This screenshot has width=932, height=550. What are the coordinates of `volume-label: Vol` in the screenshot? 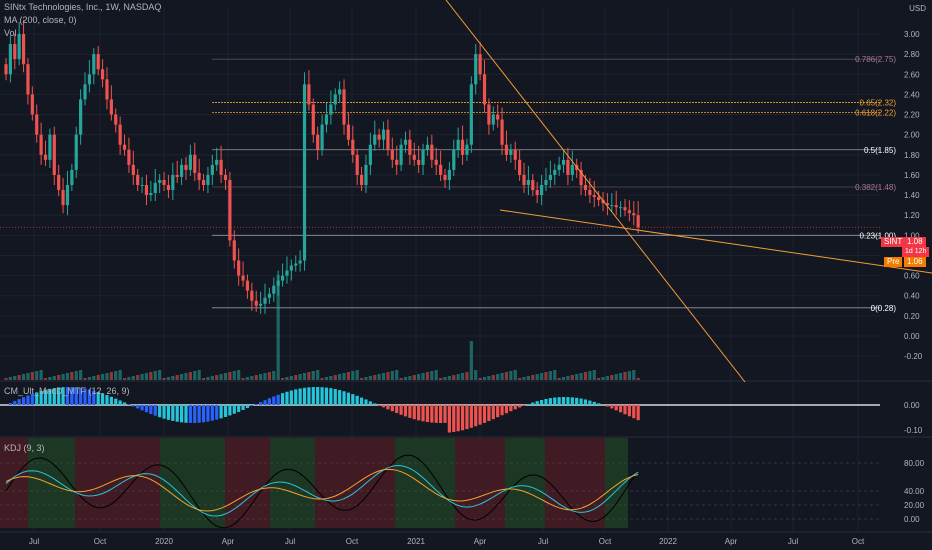 It's located at (10, 33).